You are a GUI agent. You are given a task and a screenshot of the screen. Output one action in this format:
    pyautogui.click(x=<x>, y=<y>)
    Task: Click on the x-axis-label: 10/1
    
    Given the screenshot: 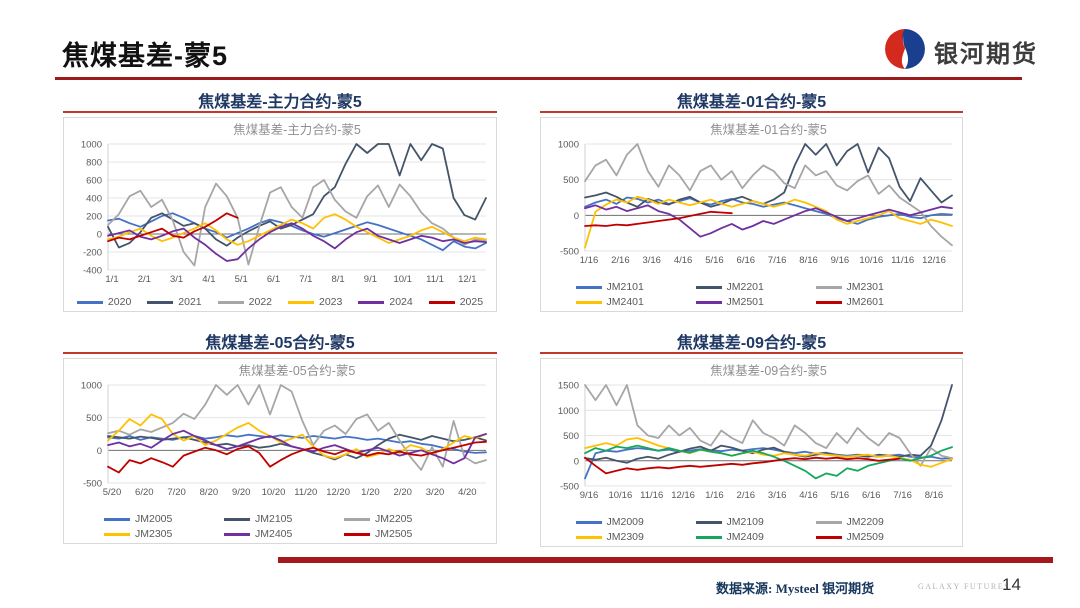 What is the action you would take?
    pyautogui.click(x=402, y=279)
    